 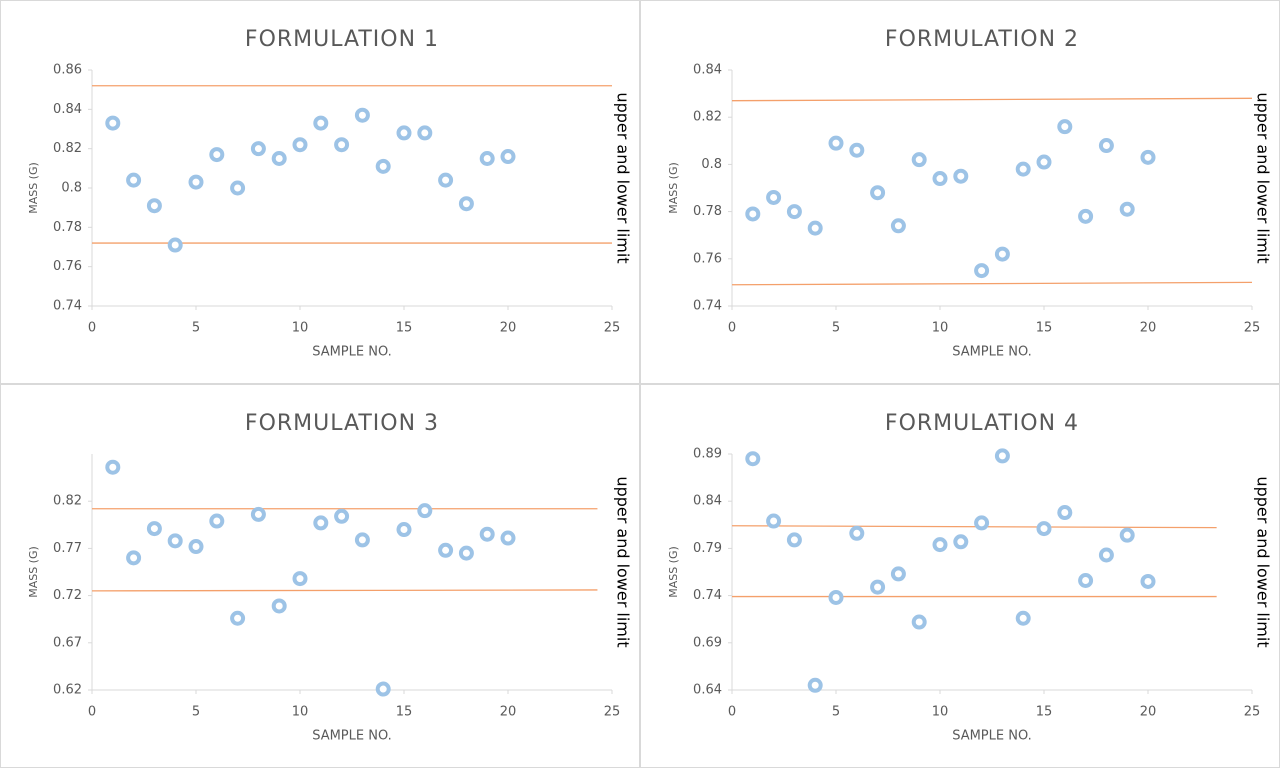 What do you see at coordinates (67, 595) in the screenshot?
I see `y-tick-label: 0.72` at bounding box center [67, 595].